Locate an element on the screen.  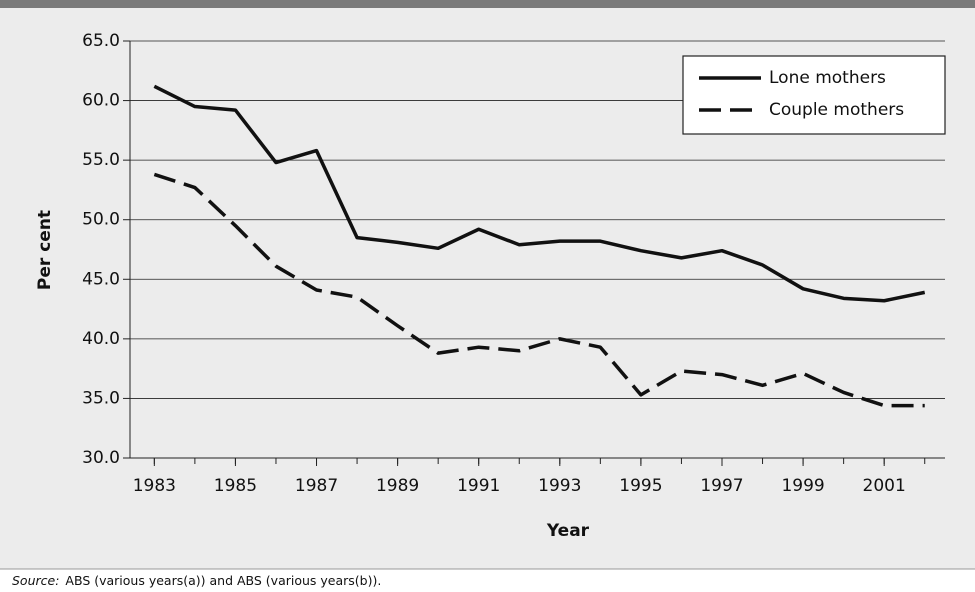
x-tick-label: 1985 is located at coordinates (235, 486).